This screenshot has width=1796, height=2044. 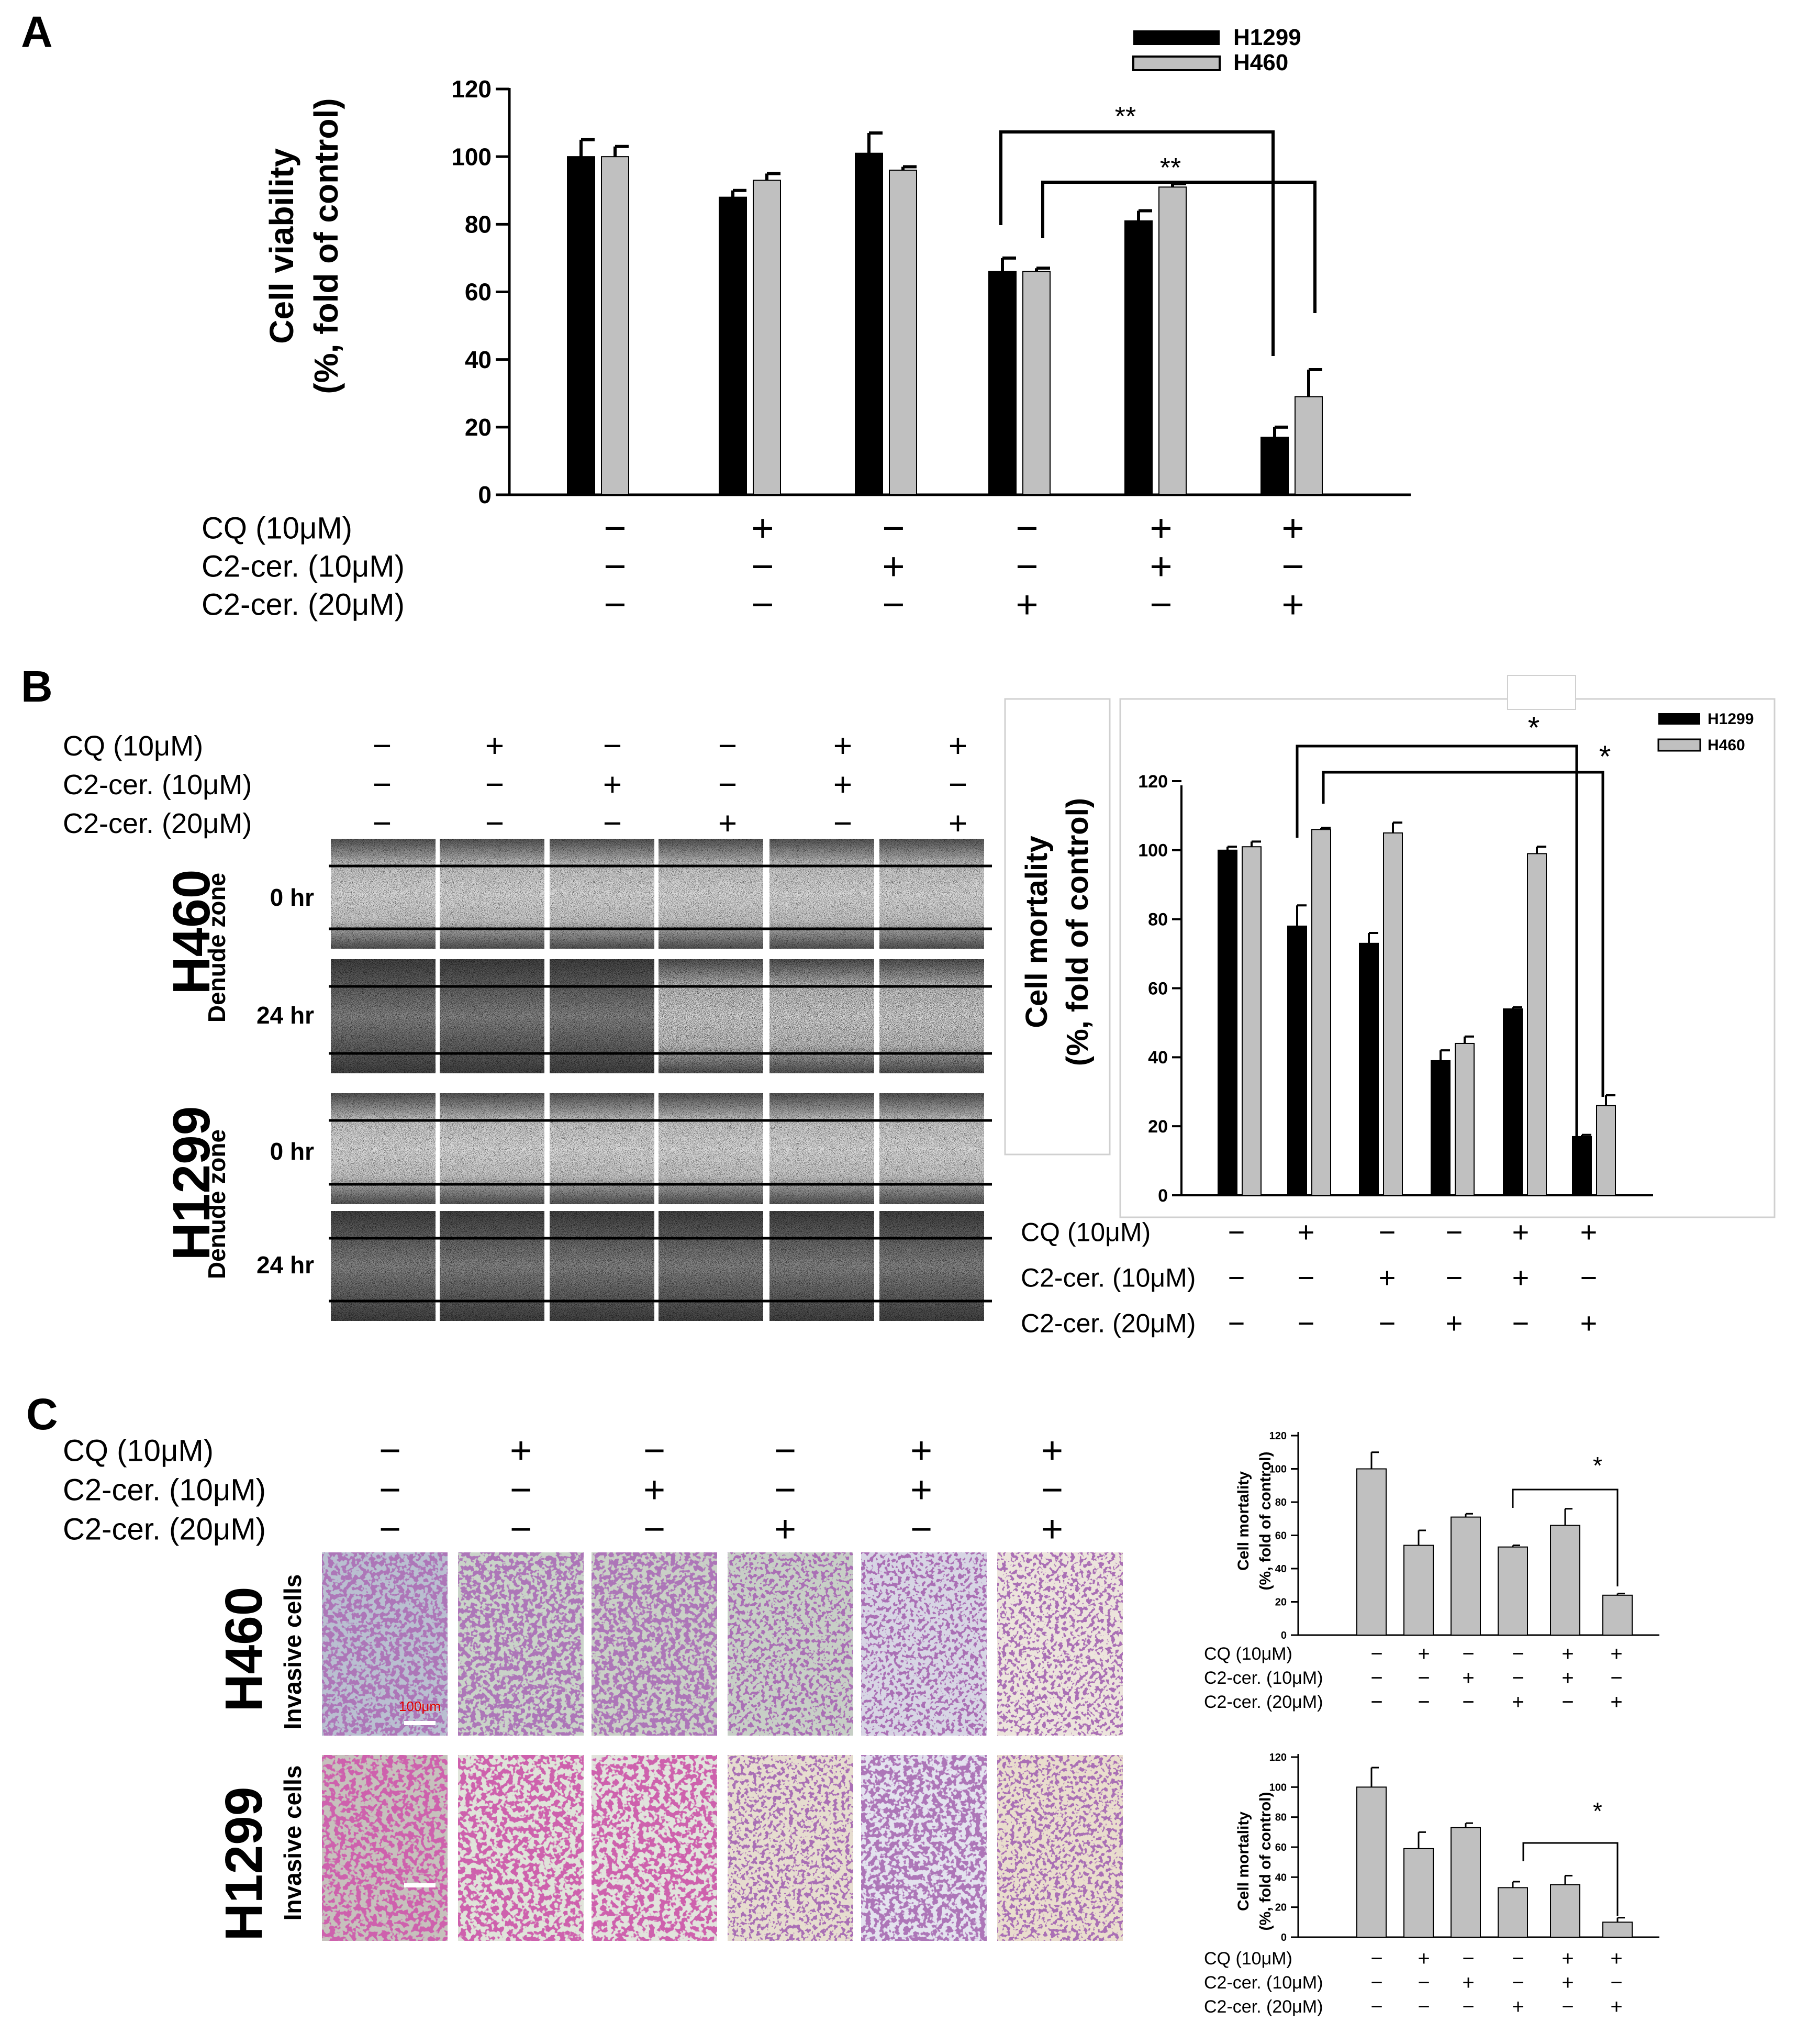 What do you see at coordinates (37, 32) in the screenshot?
I see `panel-label-a: A` at bounding box center [37, 32].